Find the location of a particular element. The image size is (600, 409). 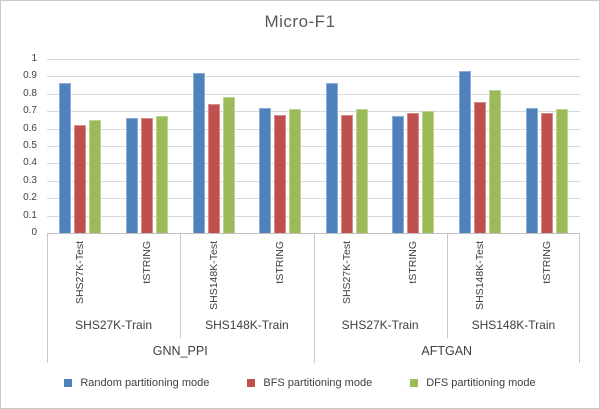

legend-label: DFS partitioning mode is located at coordinates (481, 383).